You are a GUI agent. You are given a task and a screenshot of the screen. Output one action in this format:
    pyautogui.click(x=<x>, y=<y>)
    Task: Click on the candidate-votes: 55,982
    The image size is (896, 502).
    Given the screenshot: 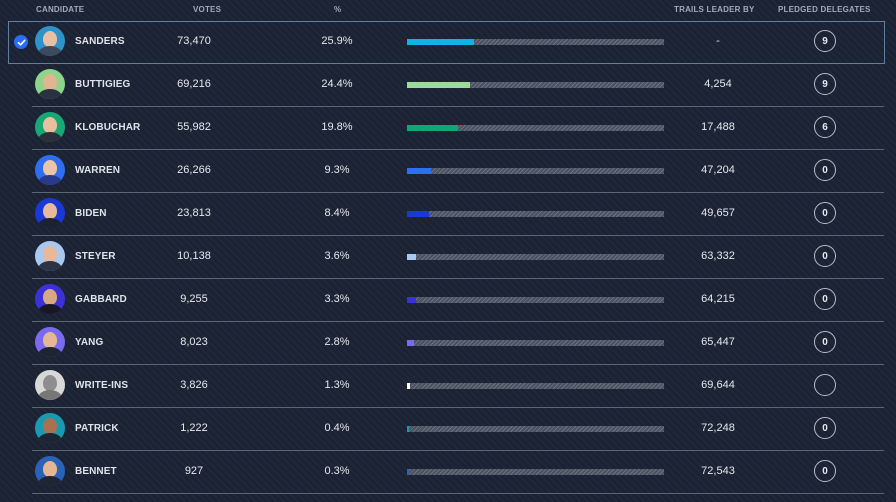 What is the action you would take?
    pyautogui.click(x=194, y=127)
    